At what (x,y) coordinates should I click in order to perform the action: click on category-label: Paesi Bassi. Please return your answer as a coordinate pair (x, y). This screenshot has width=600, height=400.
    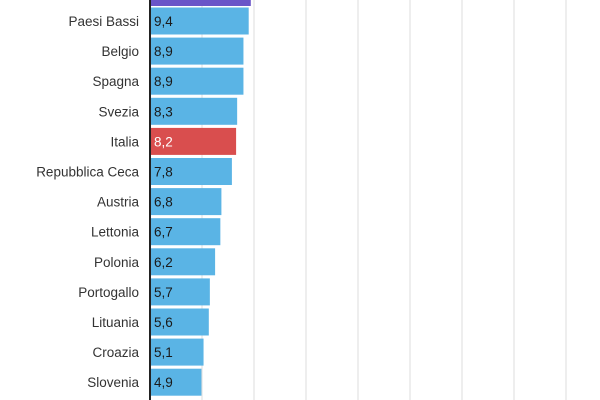
    Looking at the image, I should click on (103, 21).